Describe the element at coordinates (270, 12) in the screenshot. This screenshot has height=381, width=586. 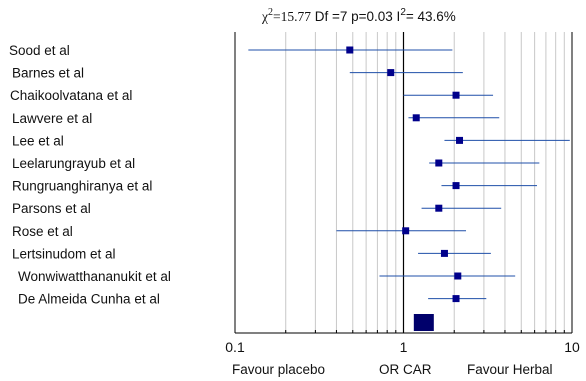
I see `chi-exponent: 2` at that location.